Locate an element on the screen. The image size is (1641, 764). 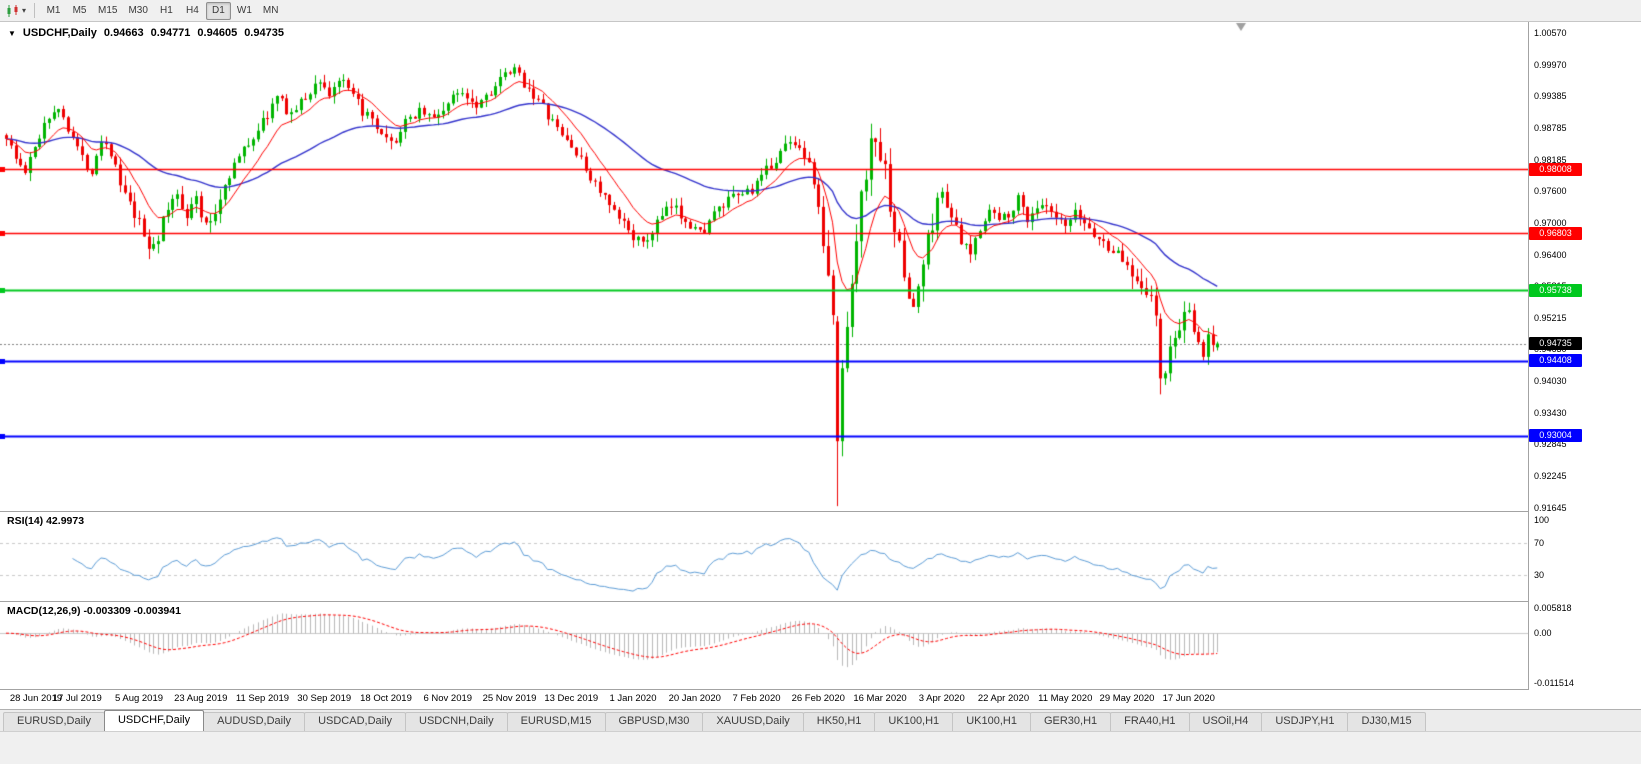
rsi-axis-label: 30 is located at coordinates (1539, 574).